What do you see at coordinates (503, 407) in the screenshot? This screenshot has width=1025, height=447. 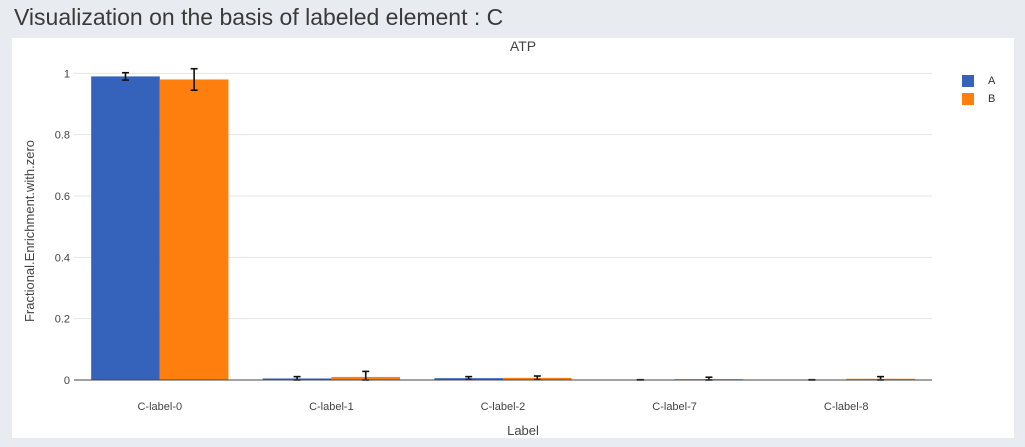 I see `x-tick-label: C-label-2` at bounding box center [503, 407].